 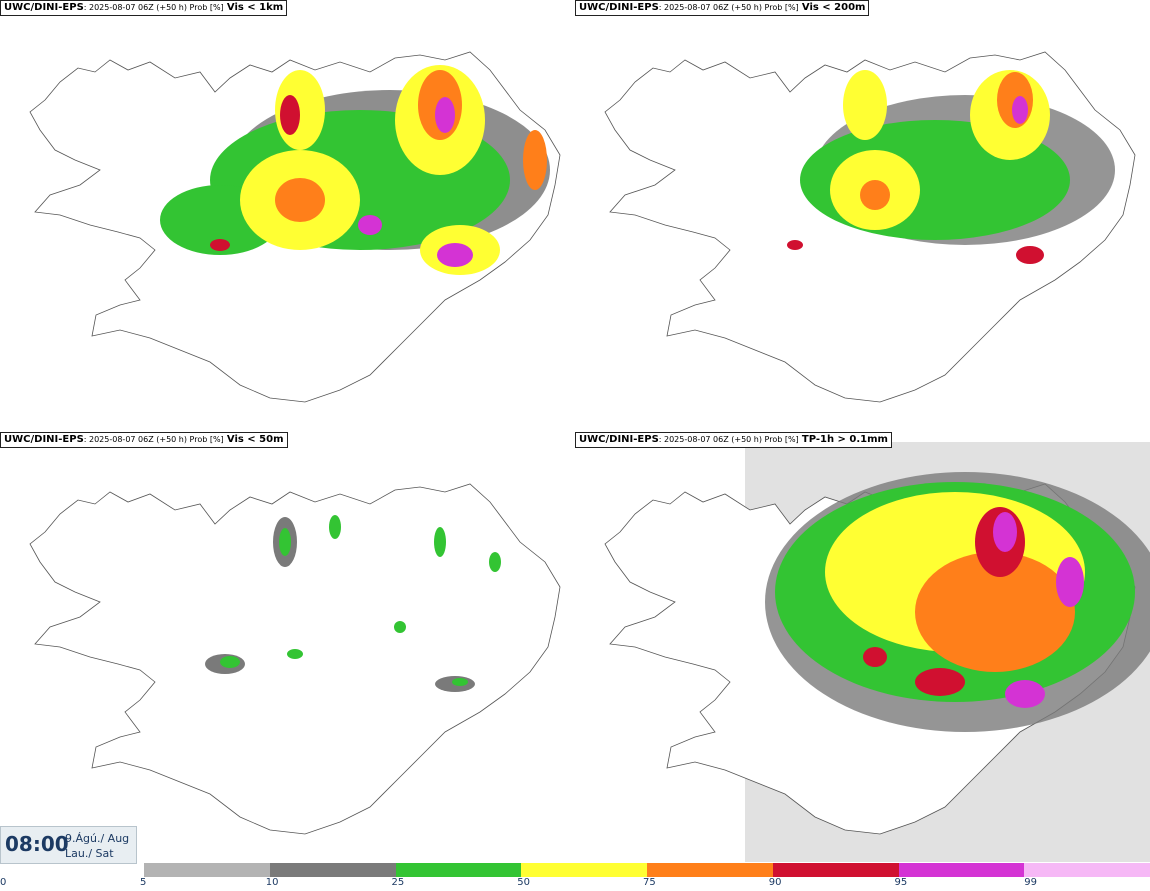 I want to click on valid-time-date: 9.Ágú./ Aug Lau./ Sat, so click(x=97, y=846).